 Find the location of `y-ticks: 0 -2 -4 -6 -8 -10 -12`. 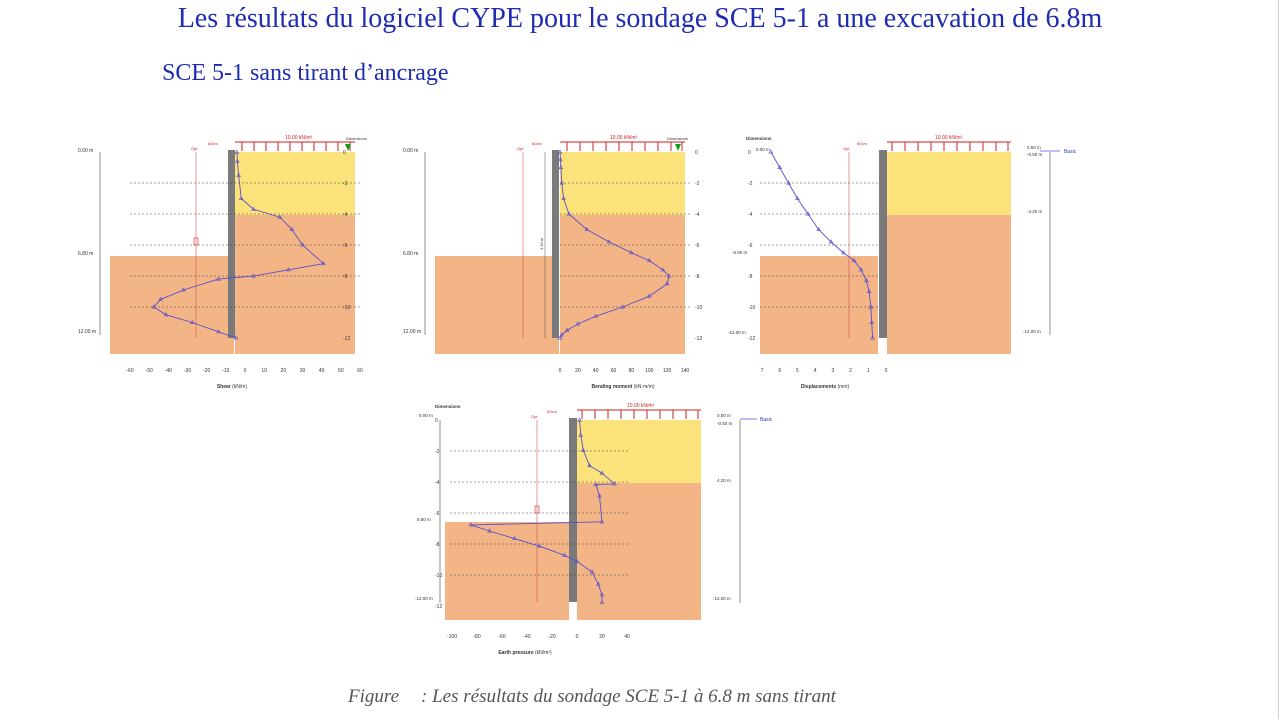

y-ticks: 0 -2 -4 -6 -8 -10 -12 is located at coordinates (438, 514).